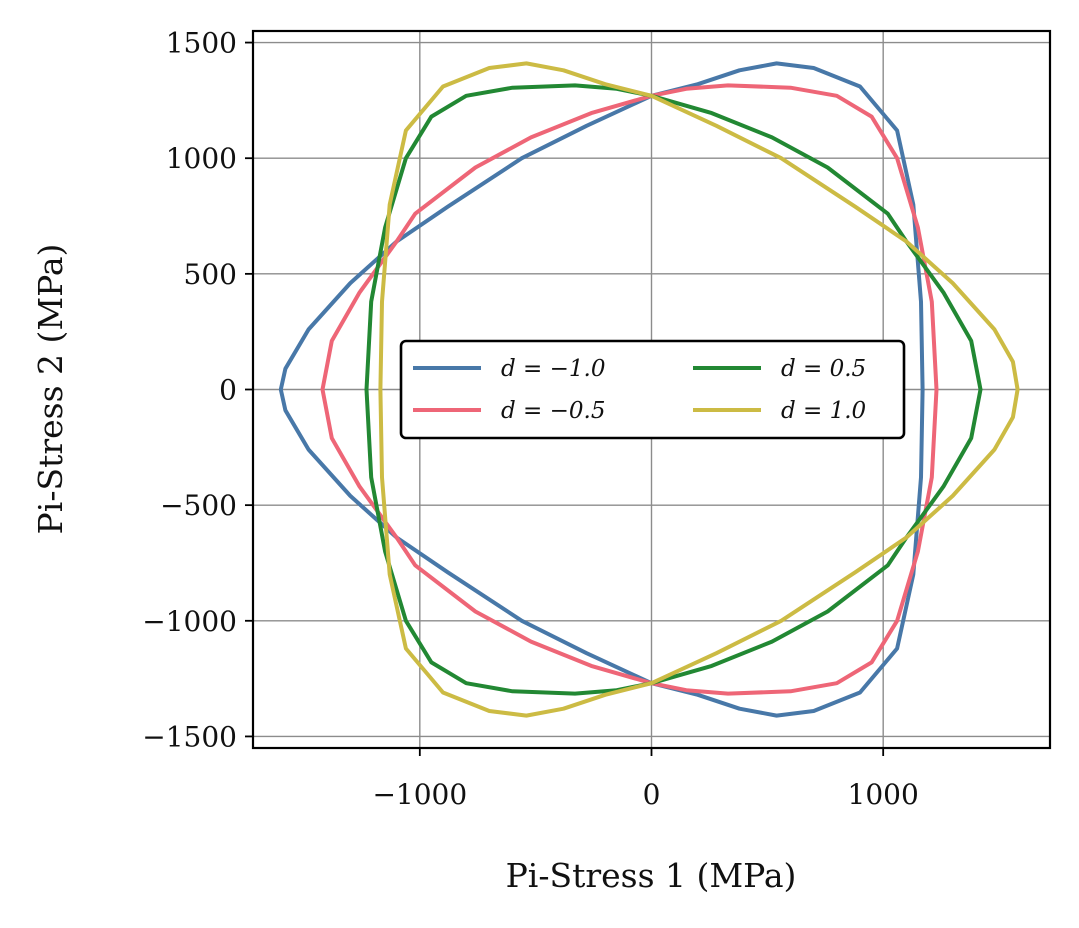 The image size is (1079, 928). What do you see at coordinates (419, 794) in the screenshot?
I see `x-tick-label: −1000` at bounding box center [419, 794].